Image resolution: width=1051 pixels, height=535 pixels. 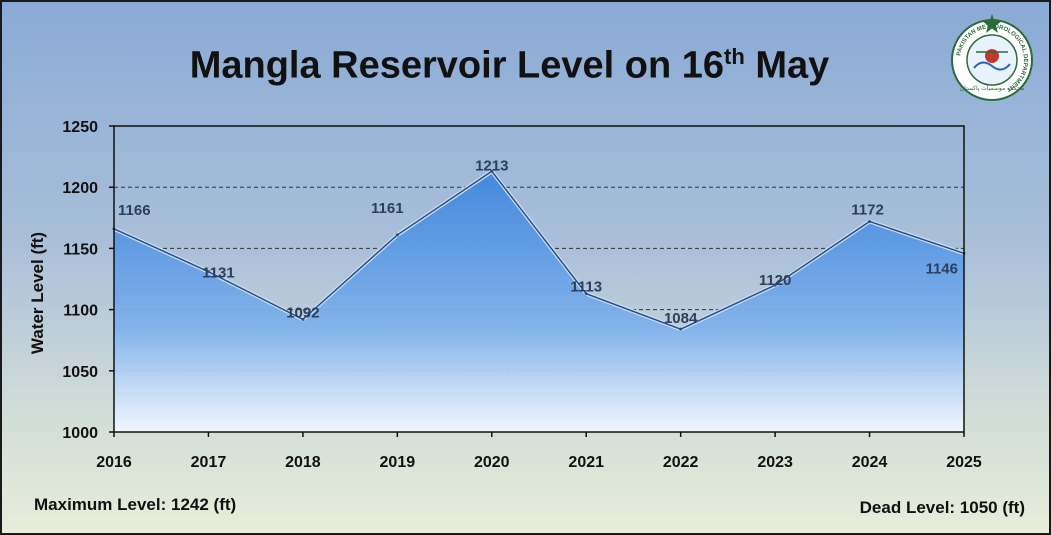 What do you see at coordinates (509, 65) in the screenshot?
I see `chart-title: Mangla Reservoir Level on 16th May` at bounding box center [509, 65].